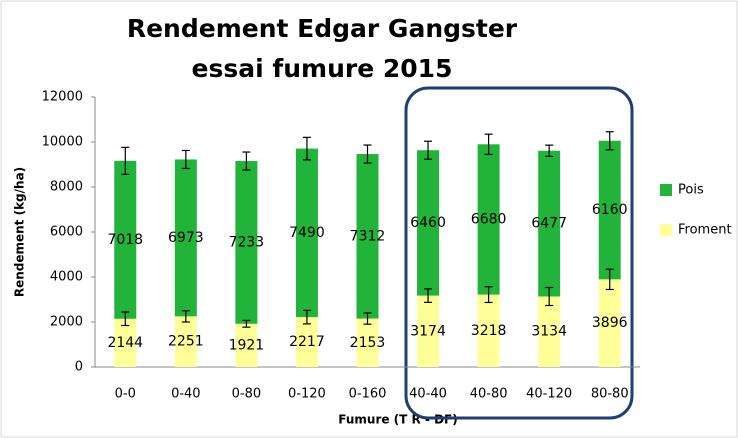 This screenshot has height=438, width=738. What do you see at coordinates (66, 322) in the screenshot?
I see `y-tick-label: 2000` at bounding box center [66, 322].